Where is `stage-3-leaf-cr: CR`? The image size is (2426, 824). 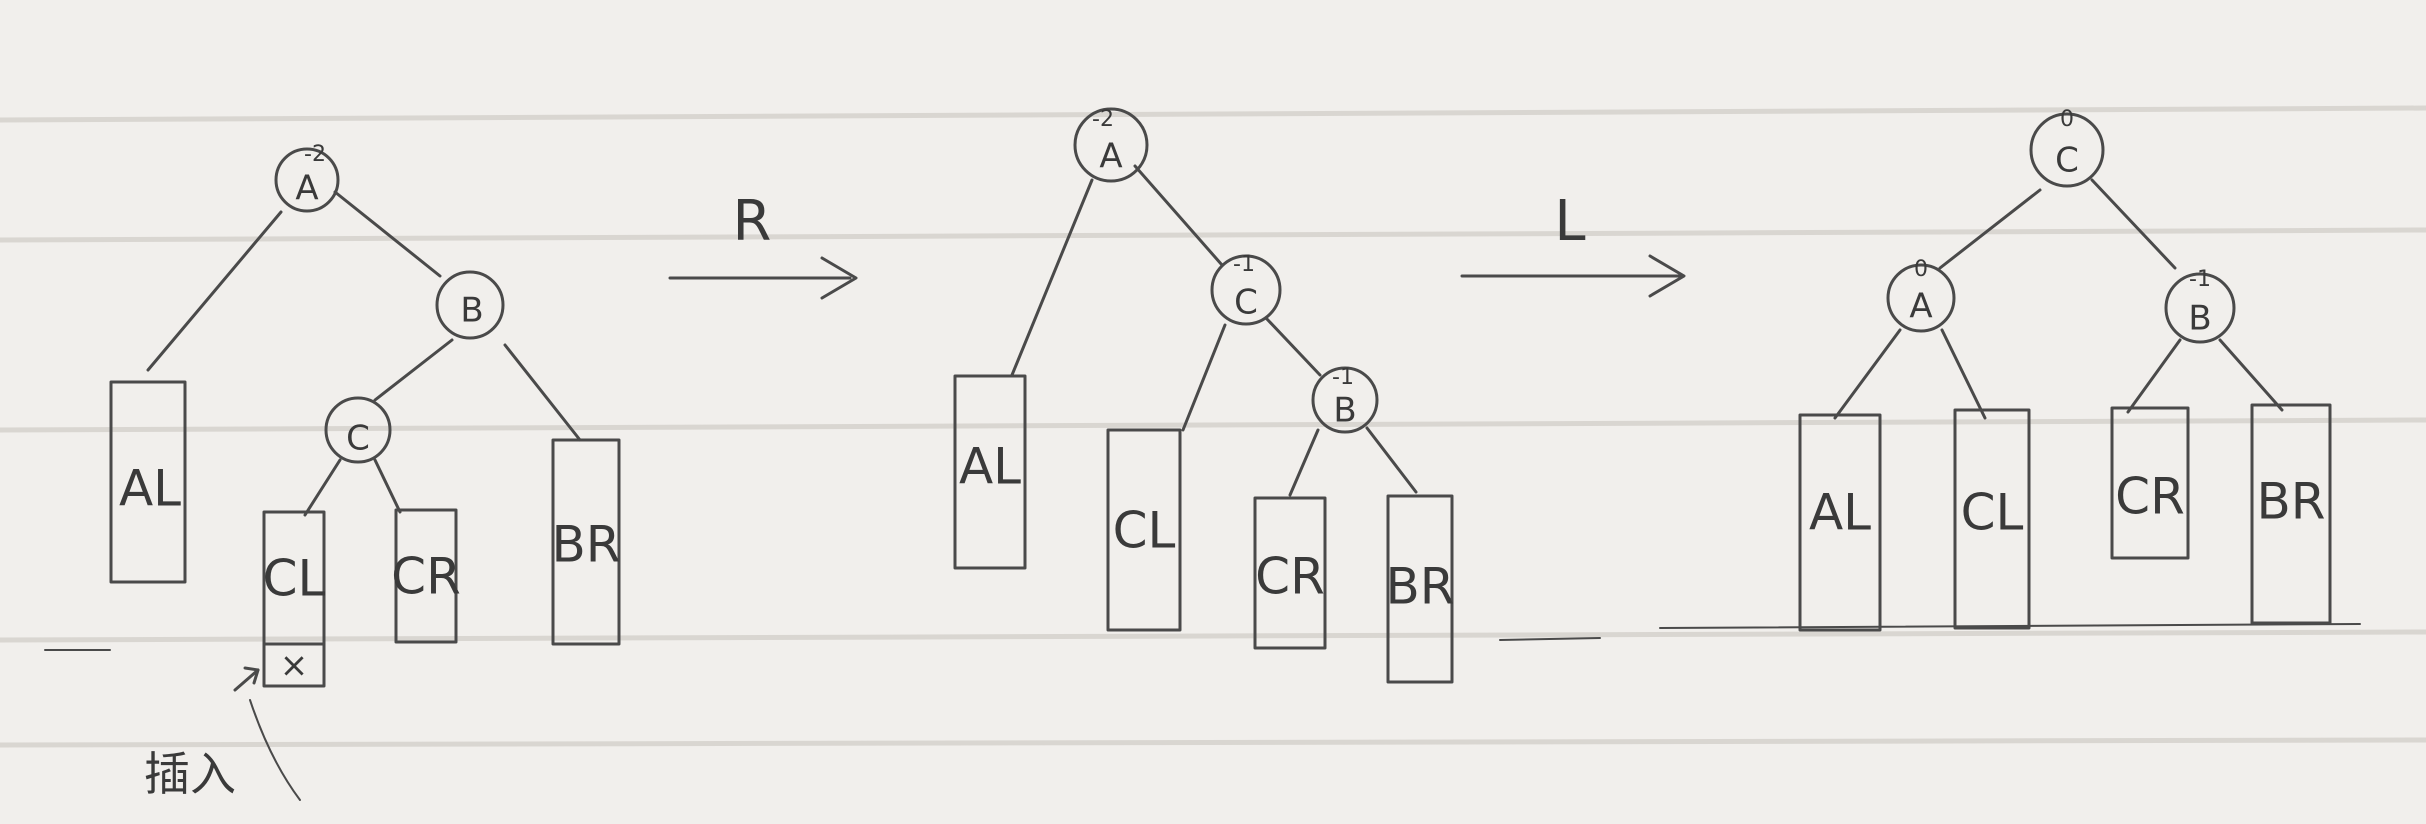 stage-3-leaf-cr: CR is located at coordinates (2150, 483).